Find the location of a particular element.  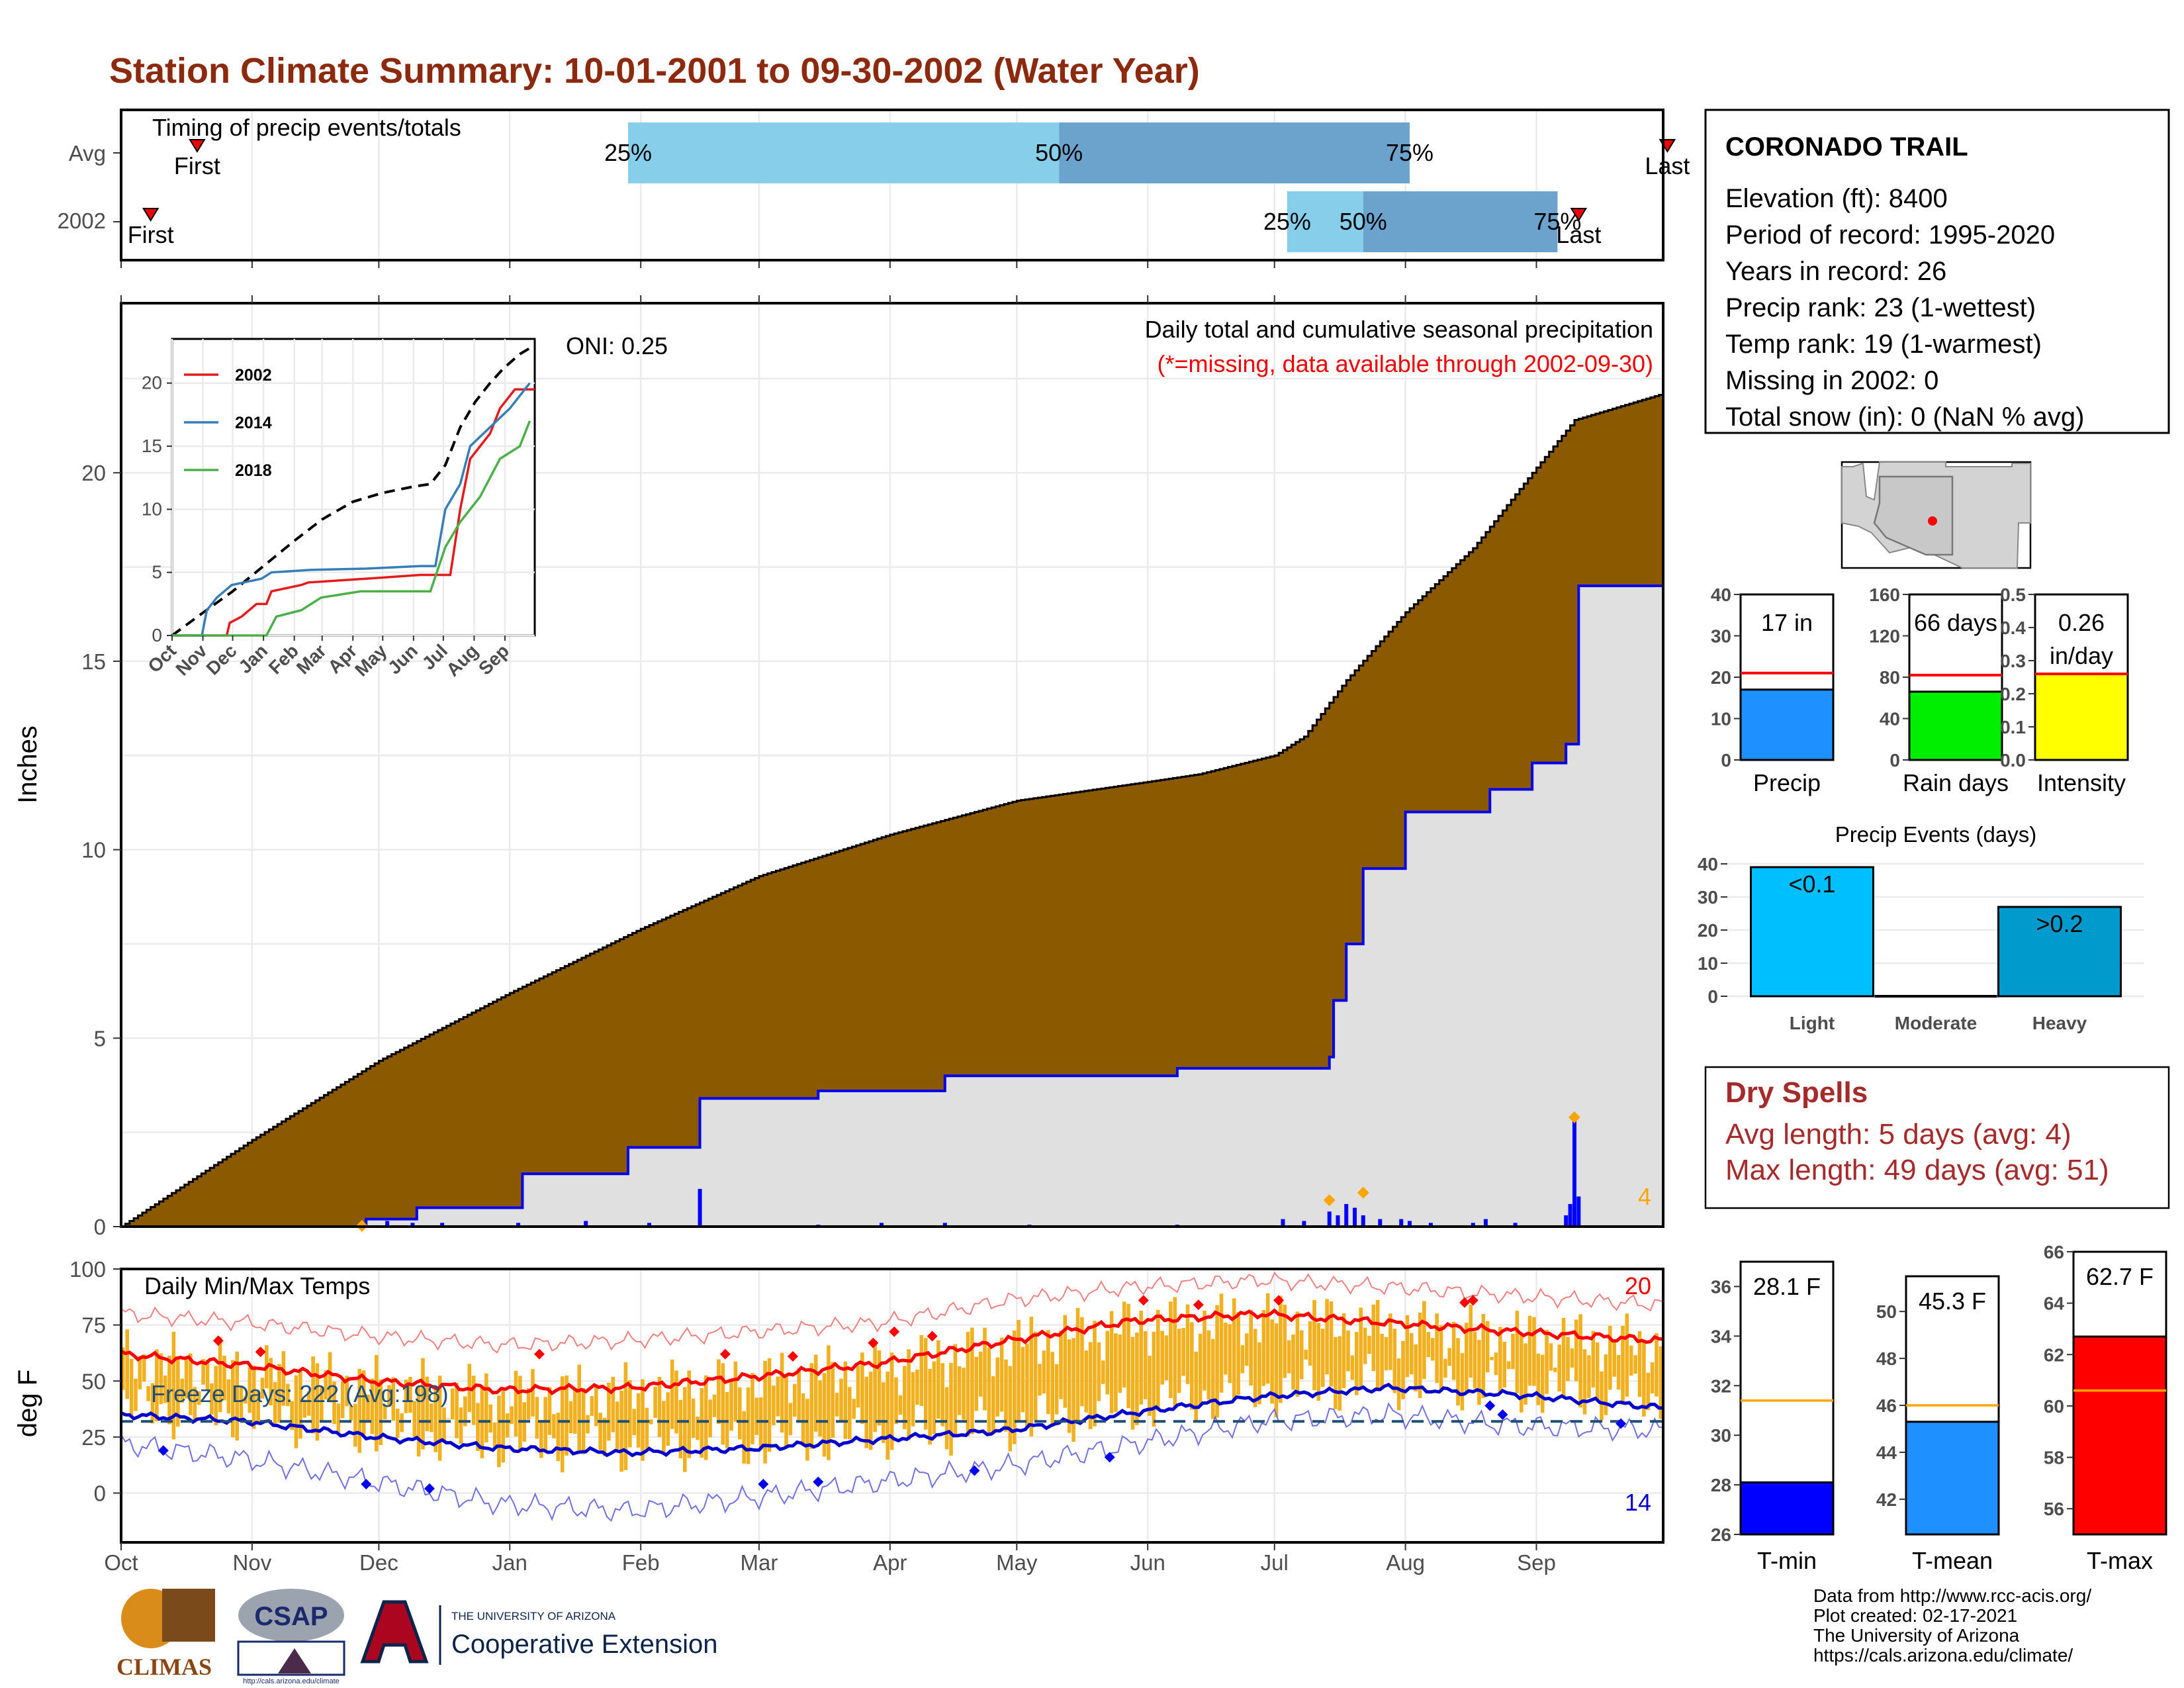

month-tick-label: Oct is located at coordinates (121, 1562).